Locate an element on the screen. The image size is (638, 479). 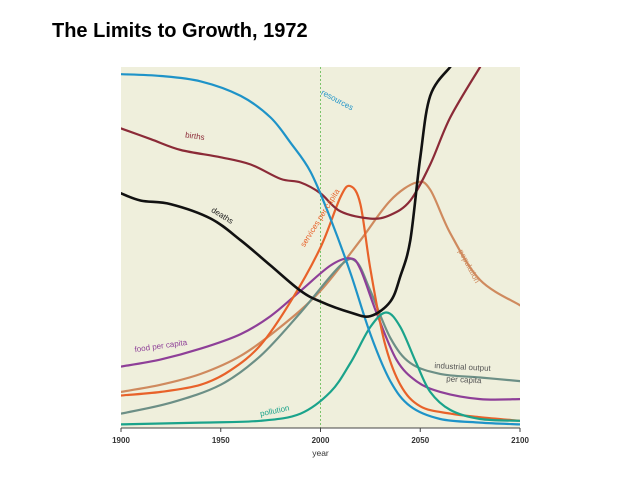
x-axis: 1900 1950 2000 2050 2100 year is located at coordinates (320, 442).